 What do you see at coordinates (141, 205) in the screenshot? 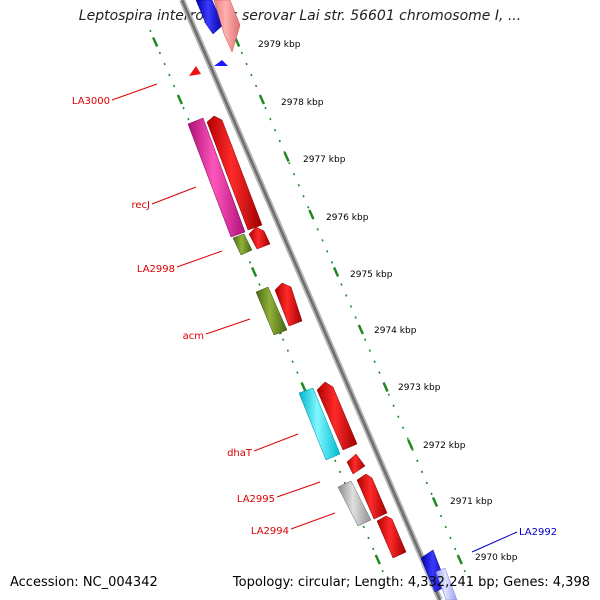
I see `gene-label-recJ: recJ` at bounding box center [141, 205].